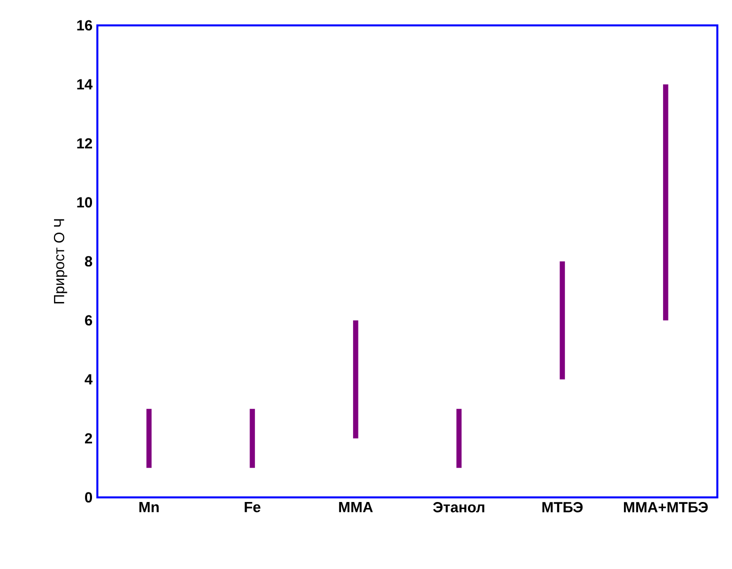 This screenshot has height=569, width=732. Describe the element at coordinates (61, 261) in the screenshot. I see `y-axis-title: Прирост О Ч` at that location.